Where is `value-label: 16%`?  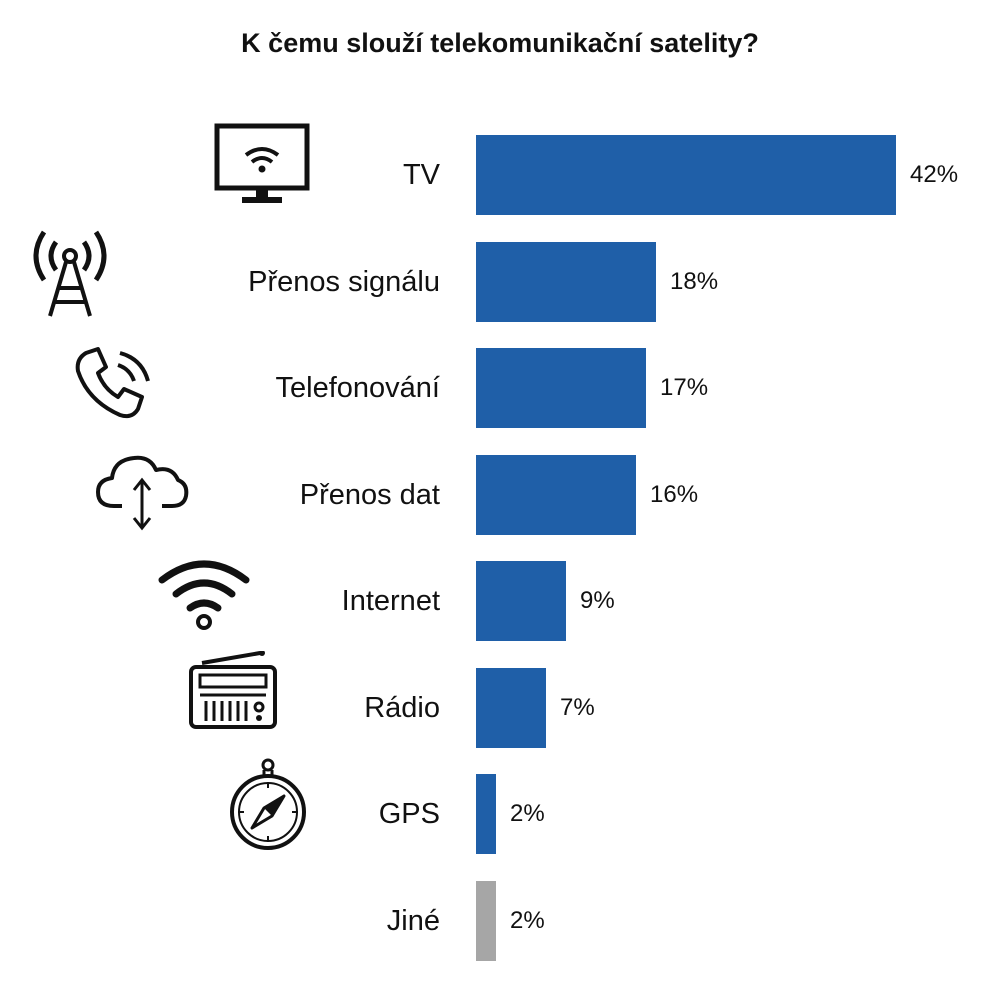 value-label: 16% is located at coordinates (674, 494).